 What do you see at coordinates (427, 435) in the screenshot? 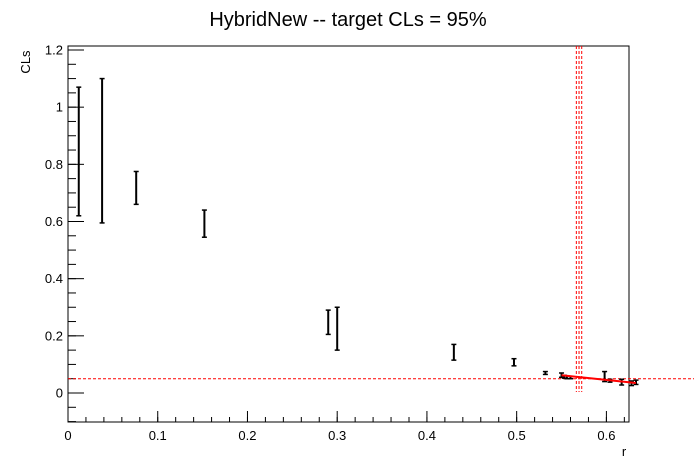
I see `x-tick-label: 0.4` at bounding box center [427, 435].